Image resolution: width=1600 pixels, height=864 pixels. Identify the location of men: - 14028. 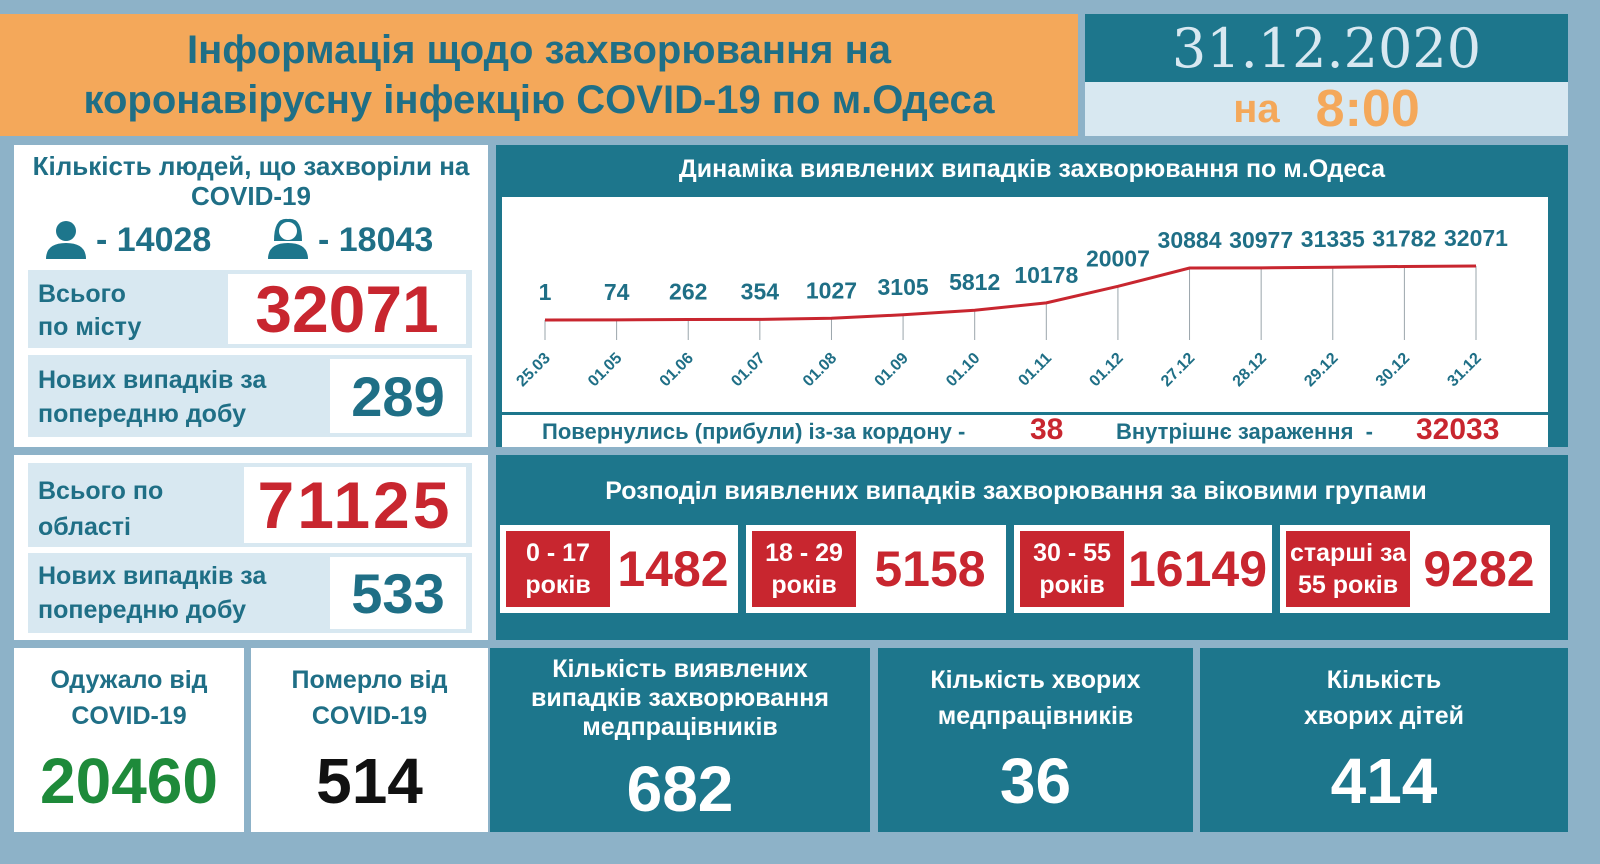
(154, 240).